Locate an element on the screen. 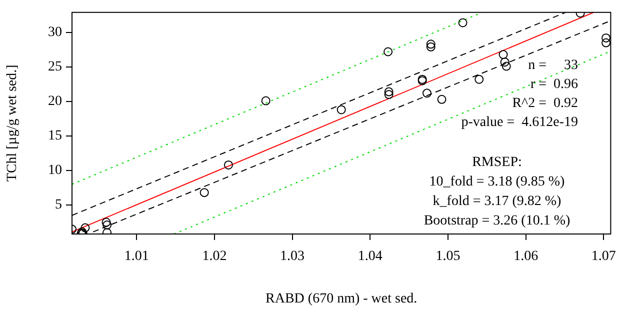 The width and height of the screenshot is (624, 311). x-tick-label: 1.06 is located at coordinates (526, 256).